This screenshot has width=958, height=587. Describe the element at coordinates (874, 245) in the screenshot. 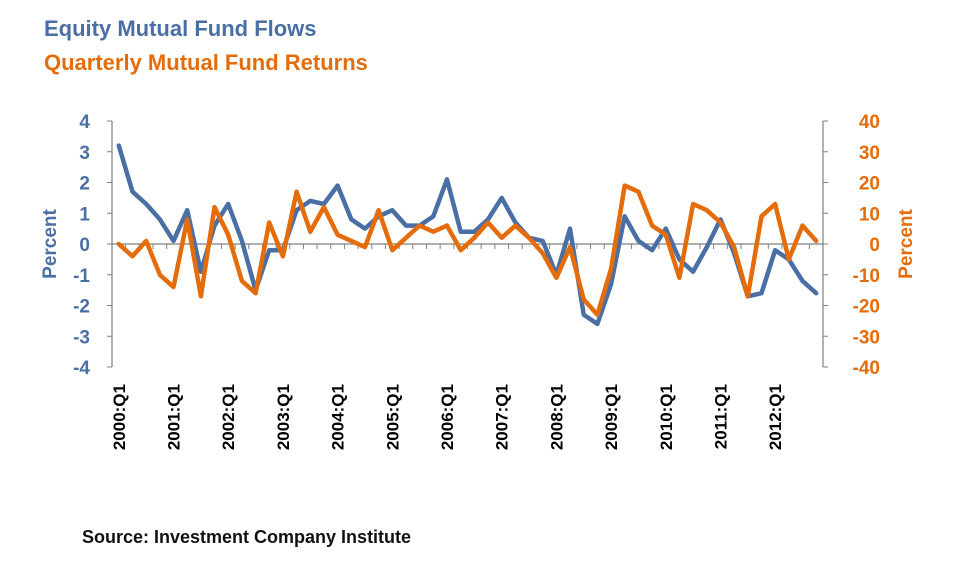

I see `y-right-tick-label: 0` at that location.